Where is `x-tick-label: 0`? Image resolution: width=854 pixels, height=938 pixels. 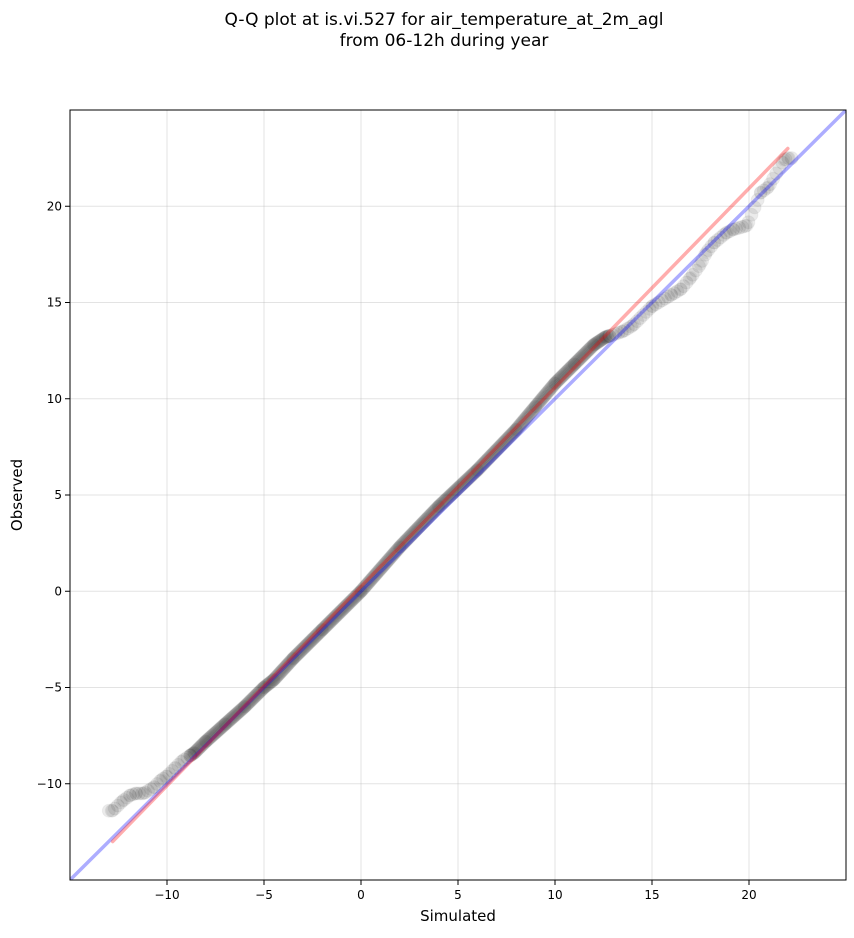 x-tick-label: 0 is located at coordinates (361, 895).